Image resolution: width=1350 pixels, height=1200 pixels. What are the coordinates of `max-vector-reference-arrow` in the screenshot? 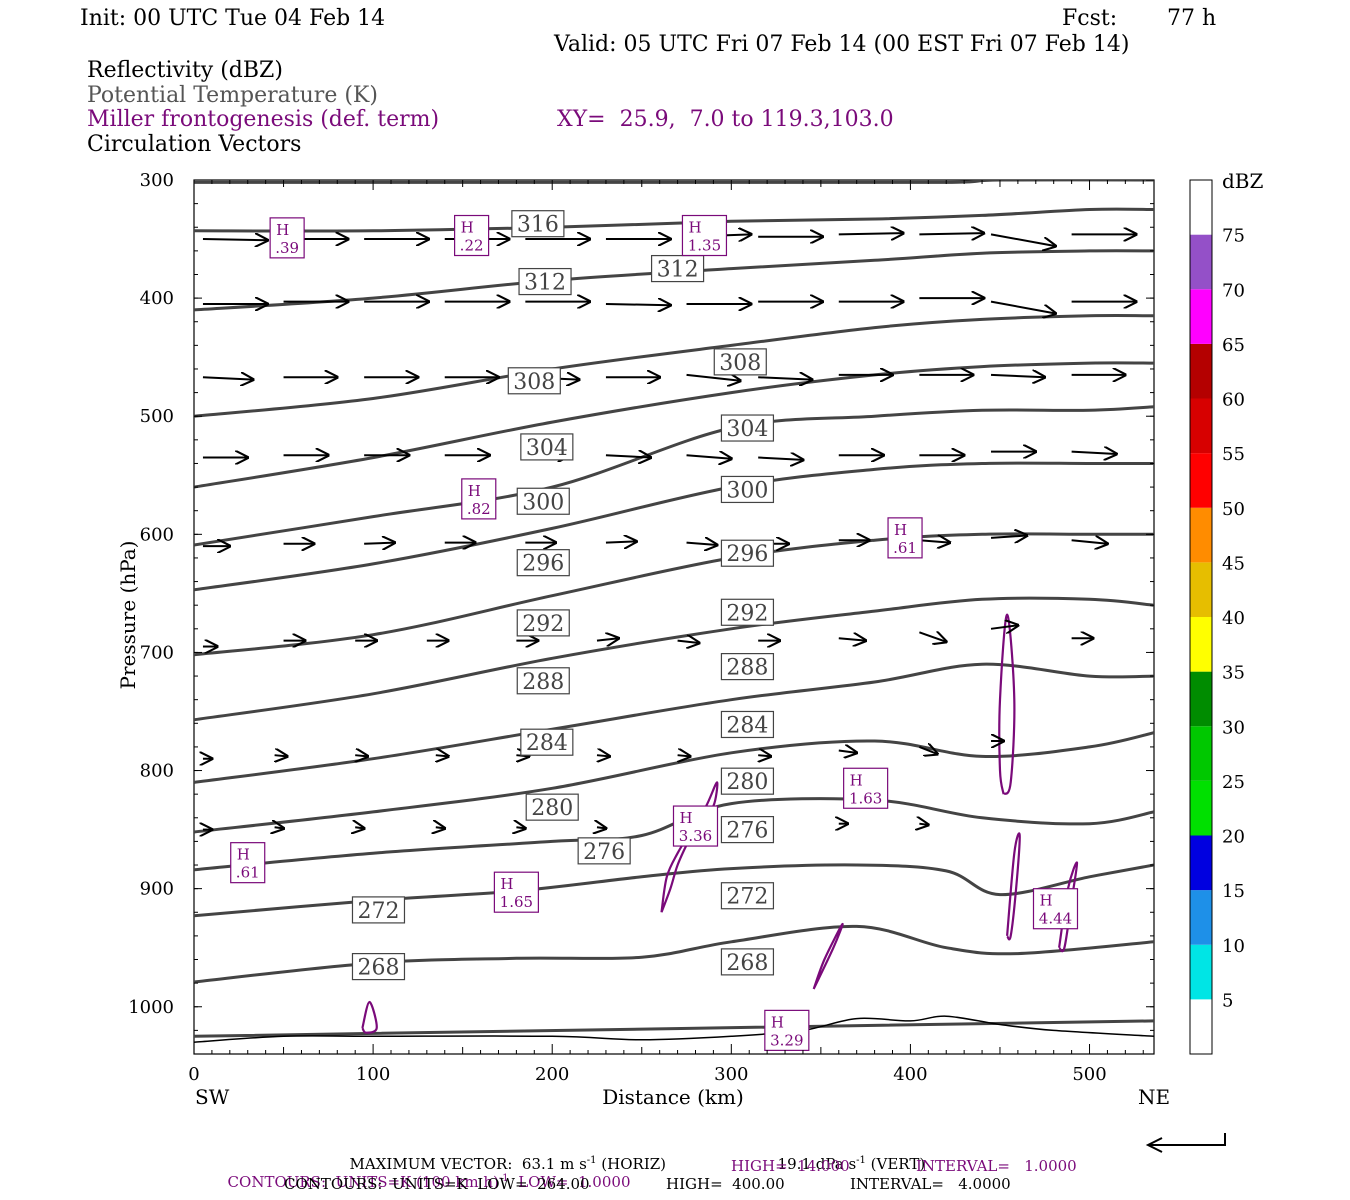 It's located at (1185, 1143).